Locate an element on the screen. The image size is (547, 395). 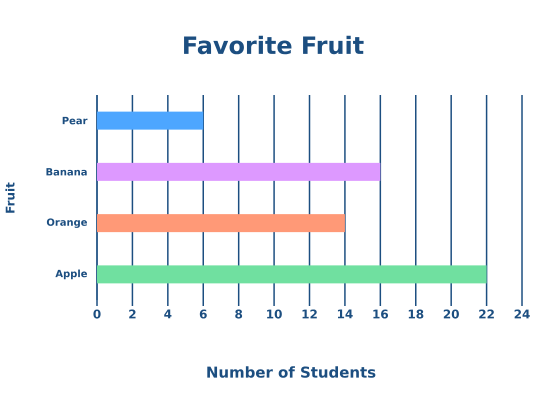
x-tick-label: 22 is located at coordinates (486, 314).